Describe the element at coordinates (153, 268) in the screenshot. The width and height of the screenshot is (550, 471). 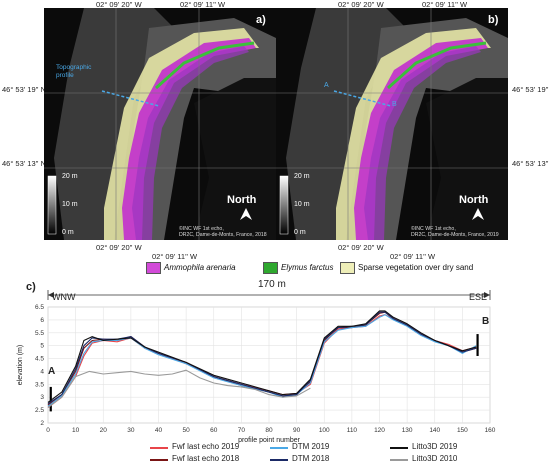
I see `legend-swatch-ammophila` at that location.